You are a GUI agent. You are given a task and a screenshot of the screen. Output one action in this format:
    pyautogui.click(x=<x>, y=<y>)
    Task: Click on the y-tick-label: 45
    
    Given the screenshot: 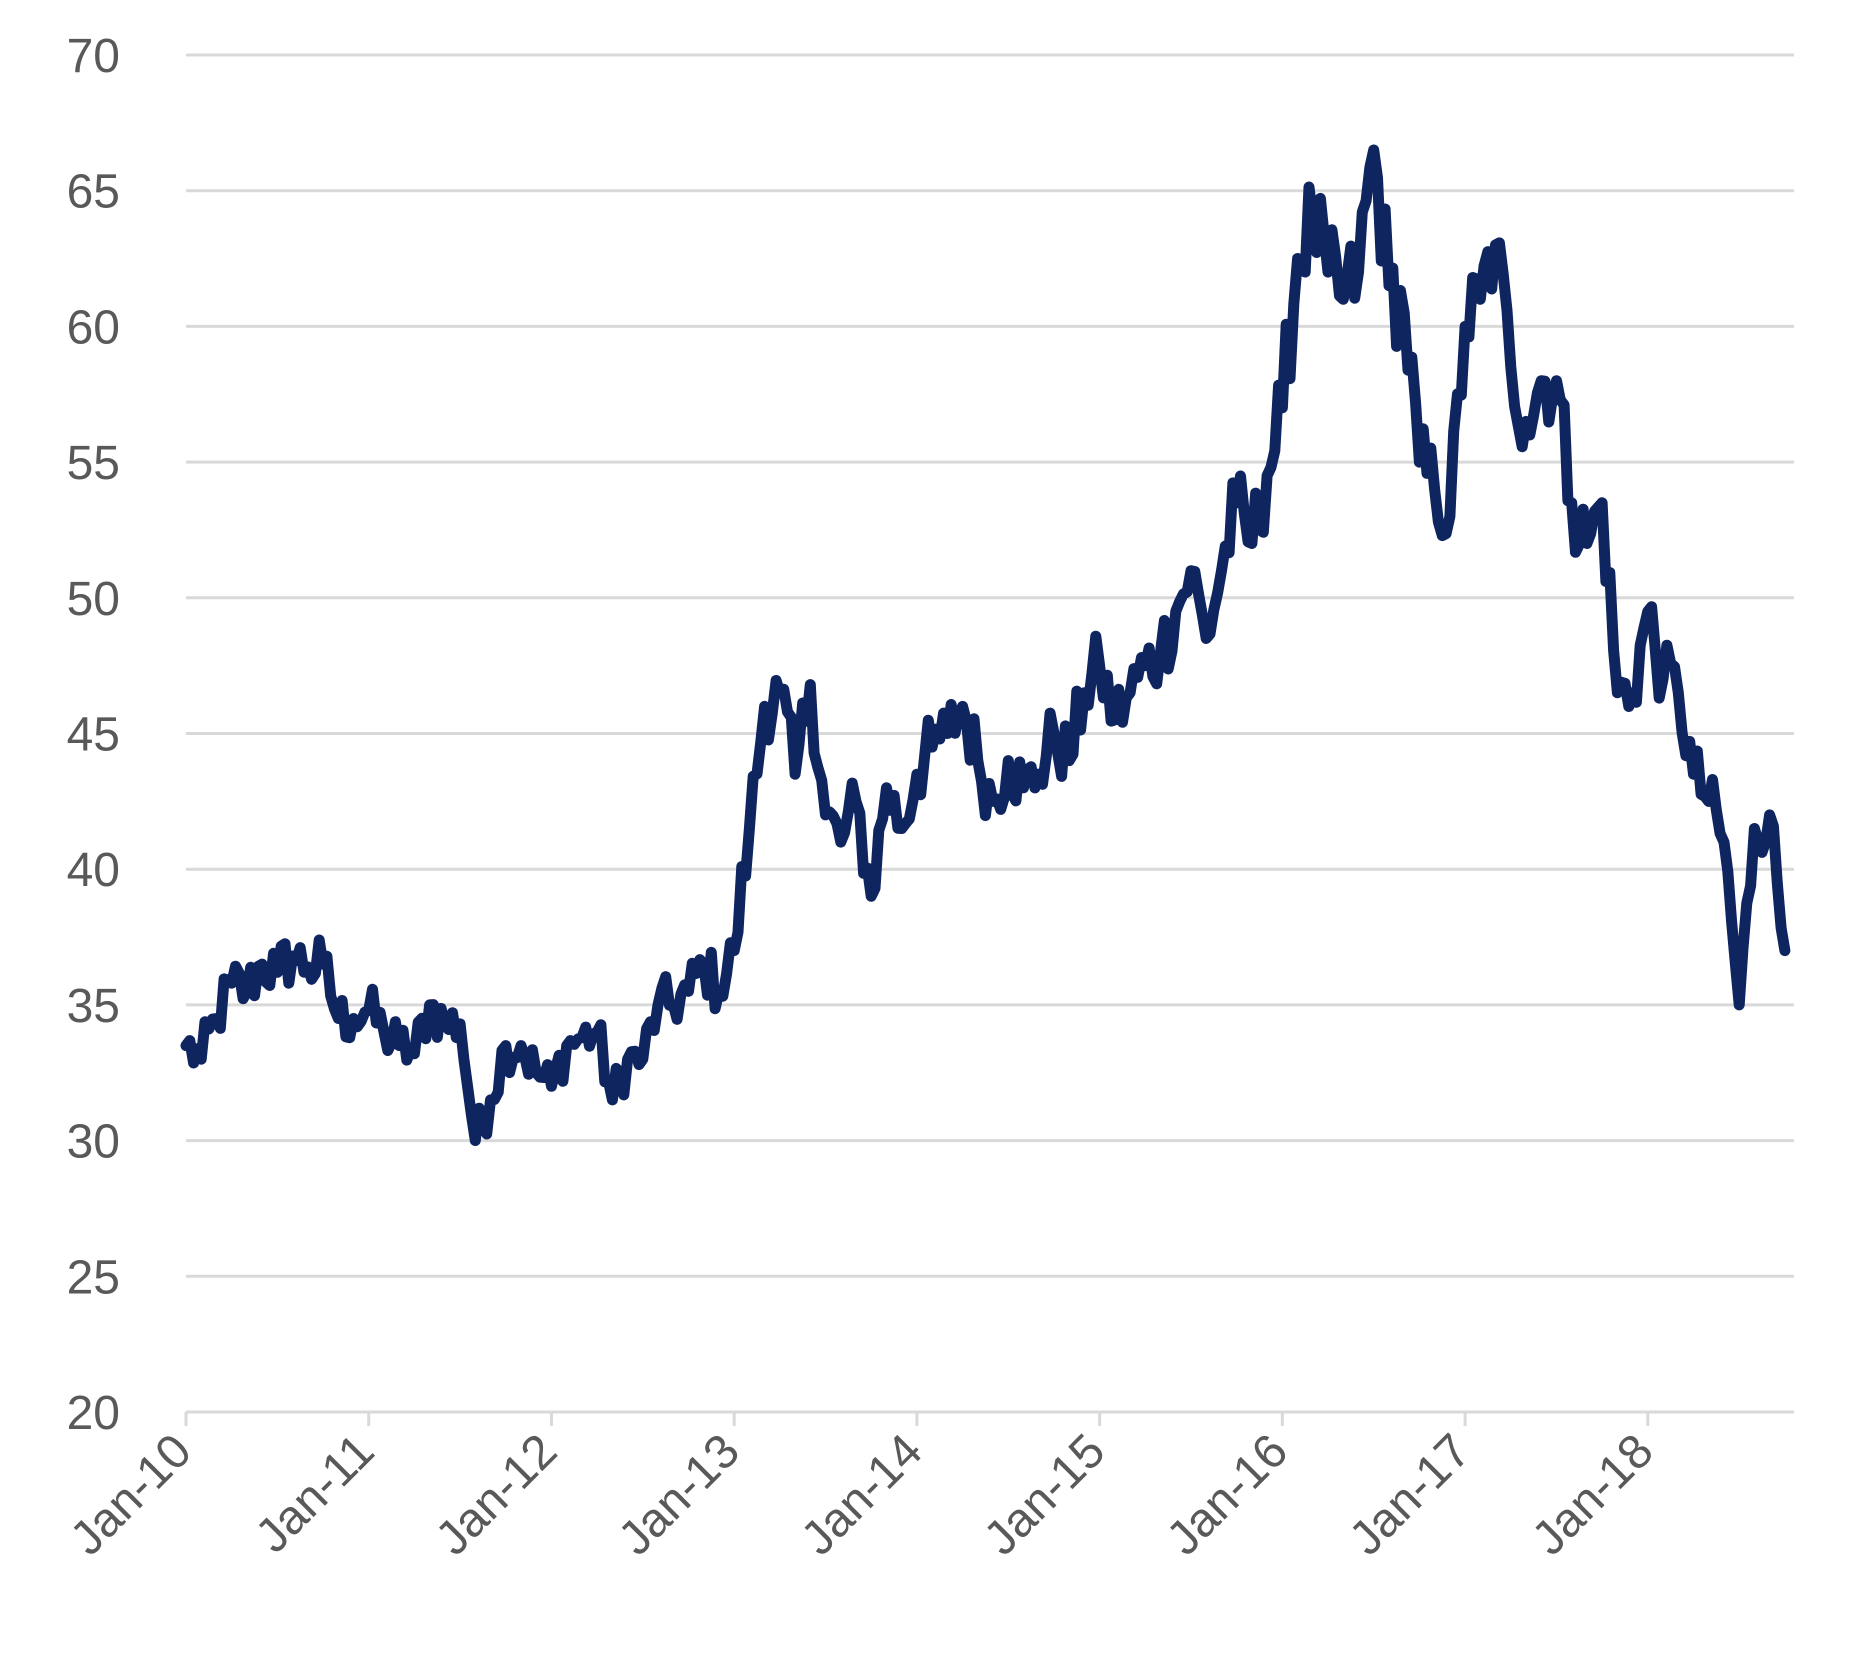 What is the action you would take?
    pyautogui.click(x=93, y=735)
    